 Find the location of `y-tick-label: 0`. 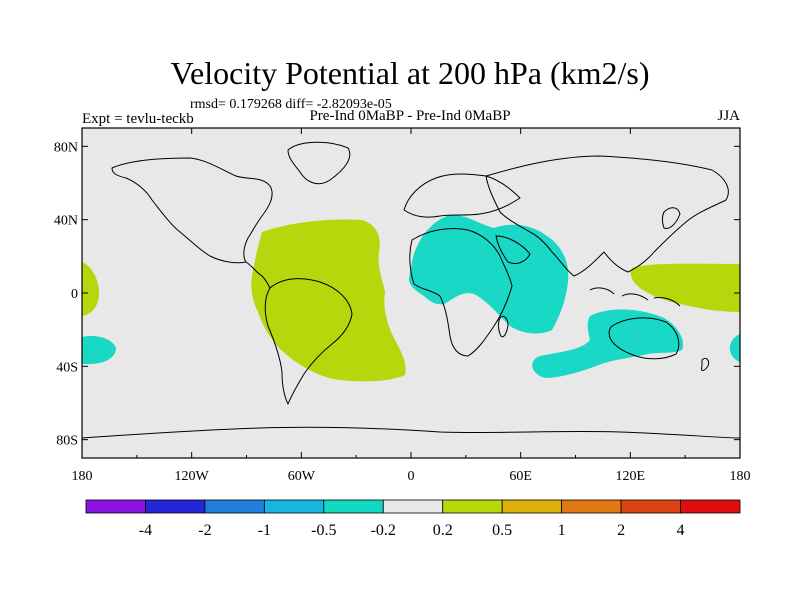

y-tick-label: 0 is located at coordinates (74, 294).